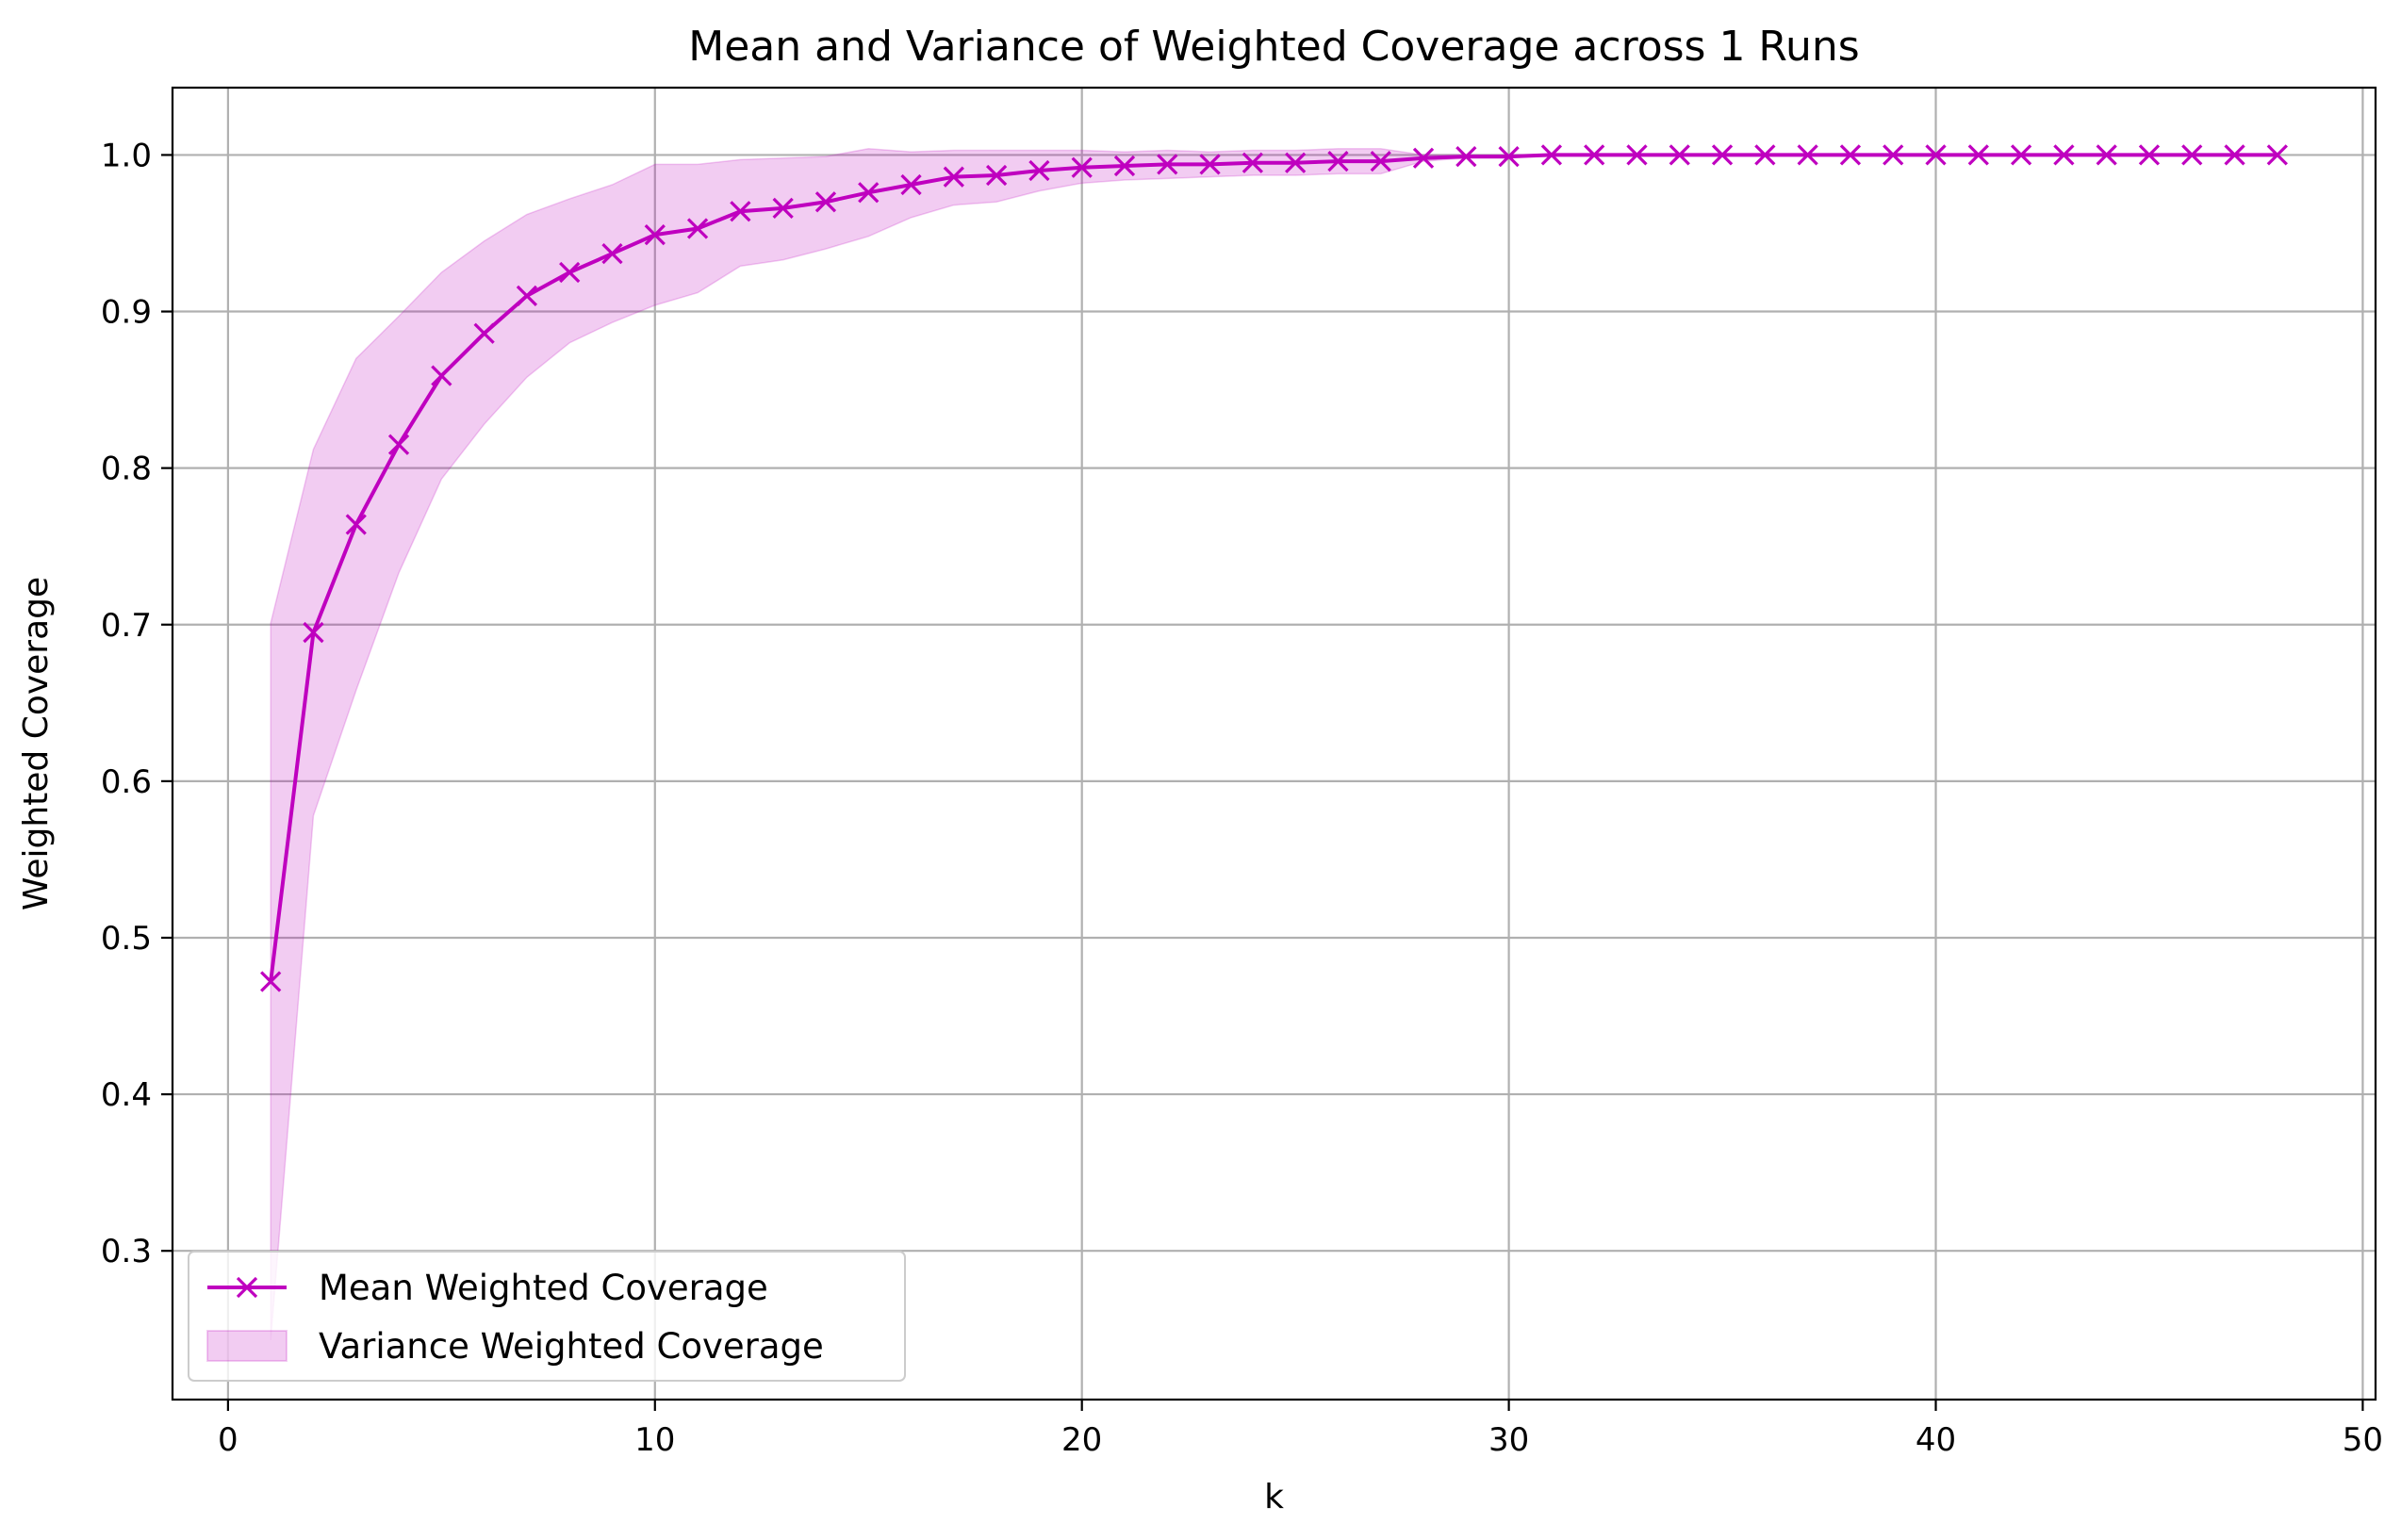  Describe the element at coordinates (543, 1288) in the screenshot. I see `legend-label-mean: Mean Weighted Coverage` at that location.